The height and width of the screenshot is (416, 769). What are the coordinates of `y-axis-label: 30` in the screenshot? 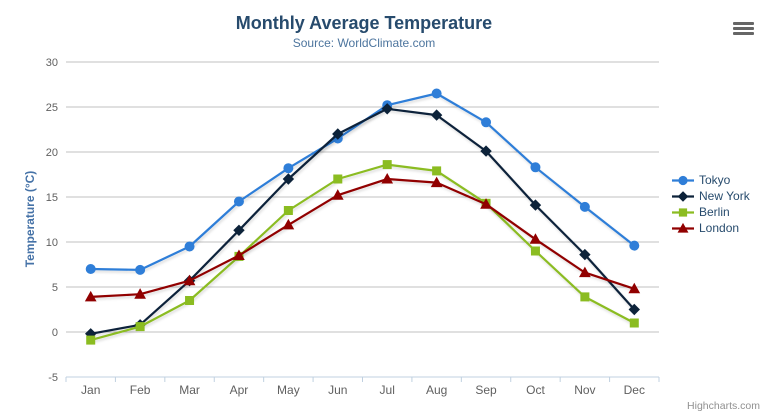 It's located at (52, 63).